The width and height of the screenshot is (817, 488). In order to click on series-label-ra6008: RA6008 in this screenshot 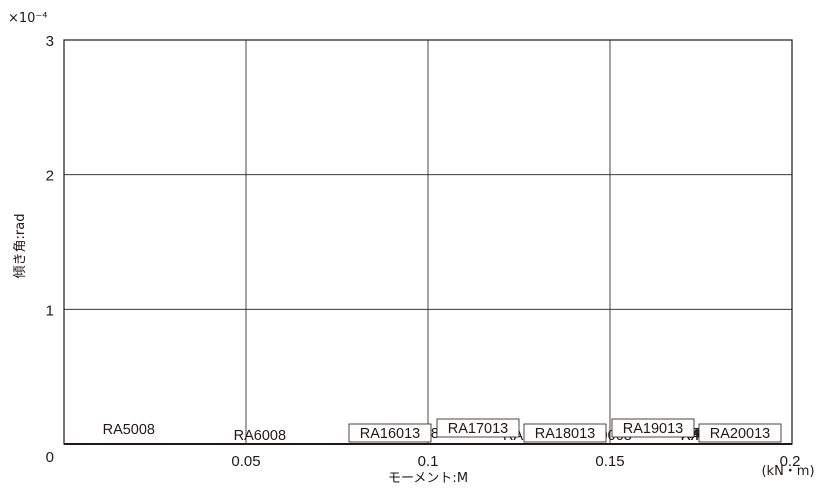, I will do `click(260, 436)`.